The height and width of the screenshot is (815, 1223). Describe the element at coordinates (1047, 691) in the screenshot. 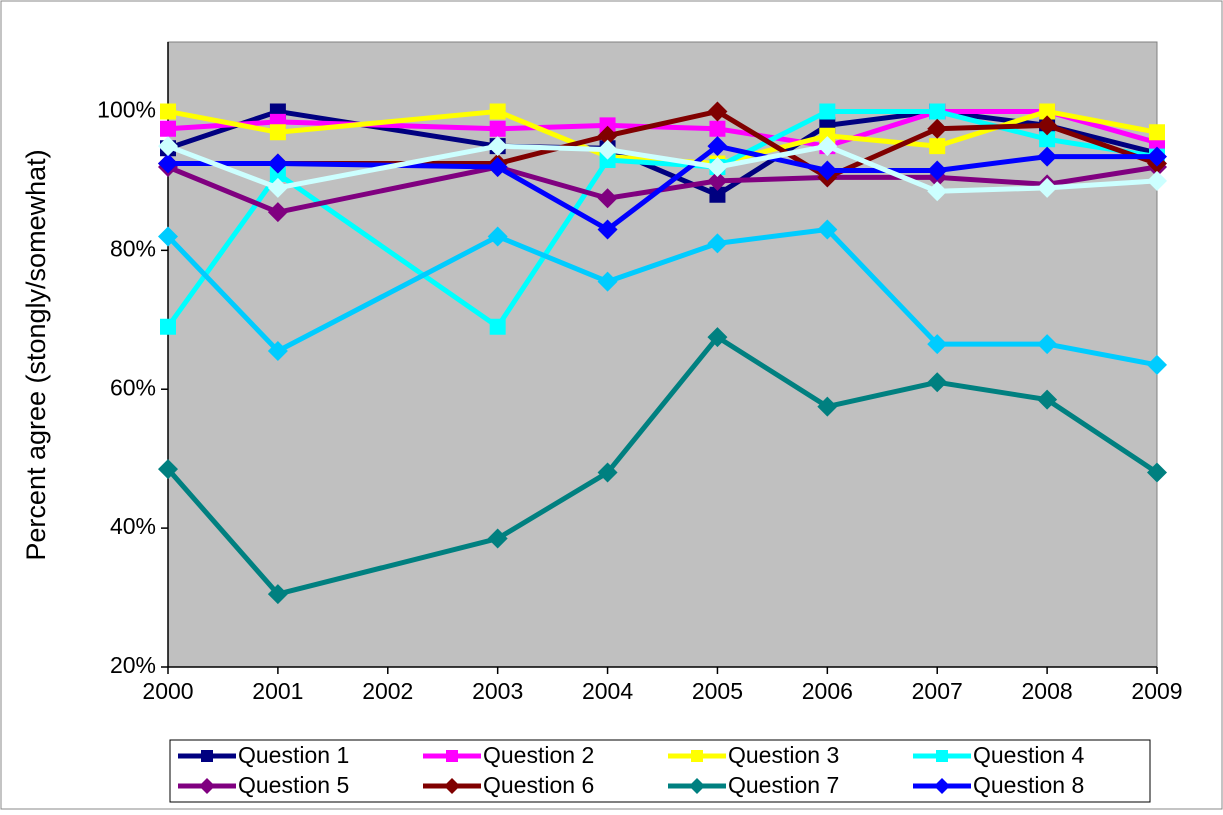

I see `x-tick-label: 2008` at that location.